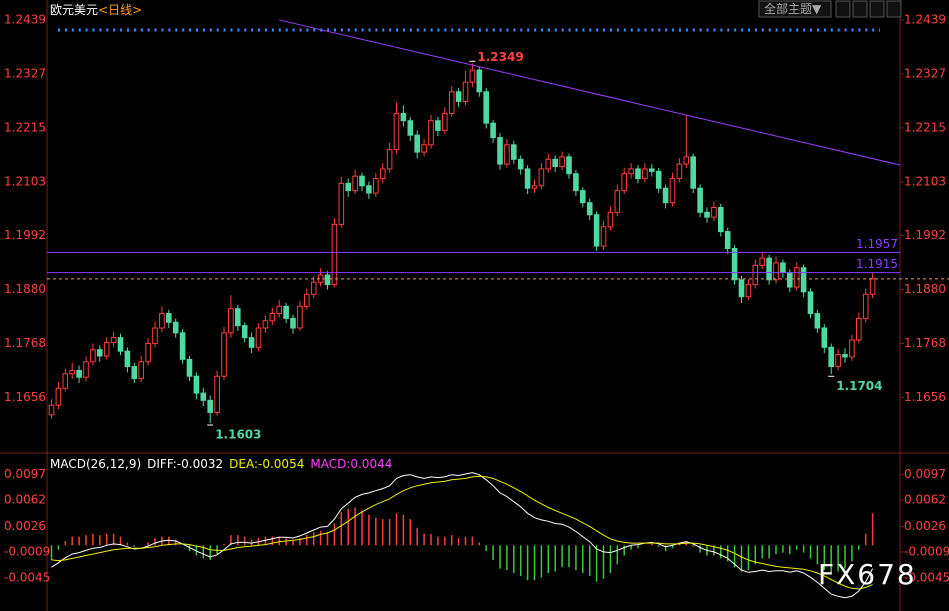 This screenshot has height=611, width=949. Describe the element at coordinates (859, 386) in the screenshot. I see `extreme-label: 1.1704` at that location.